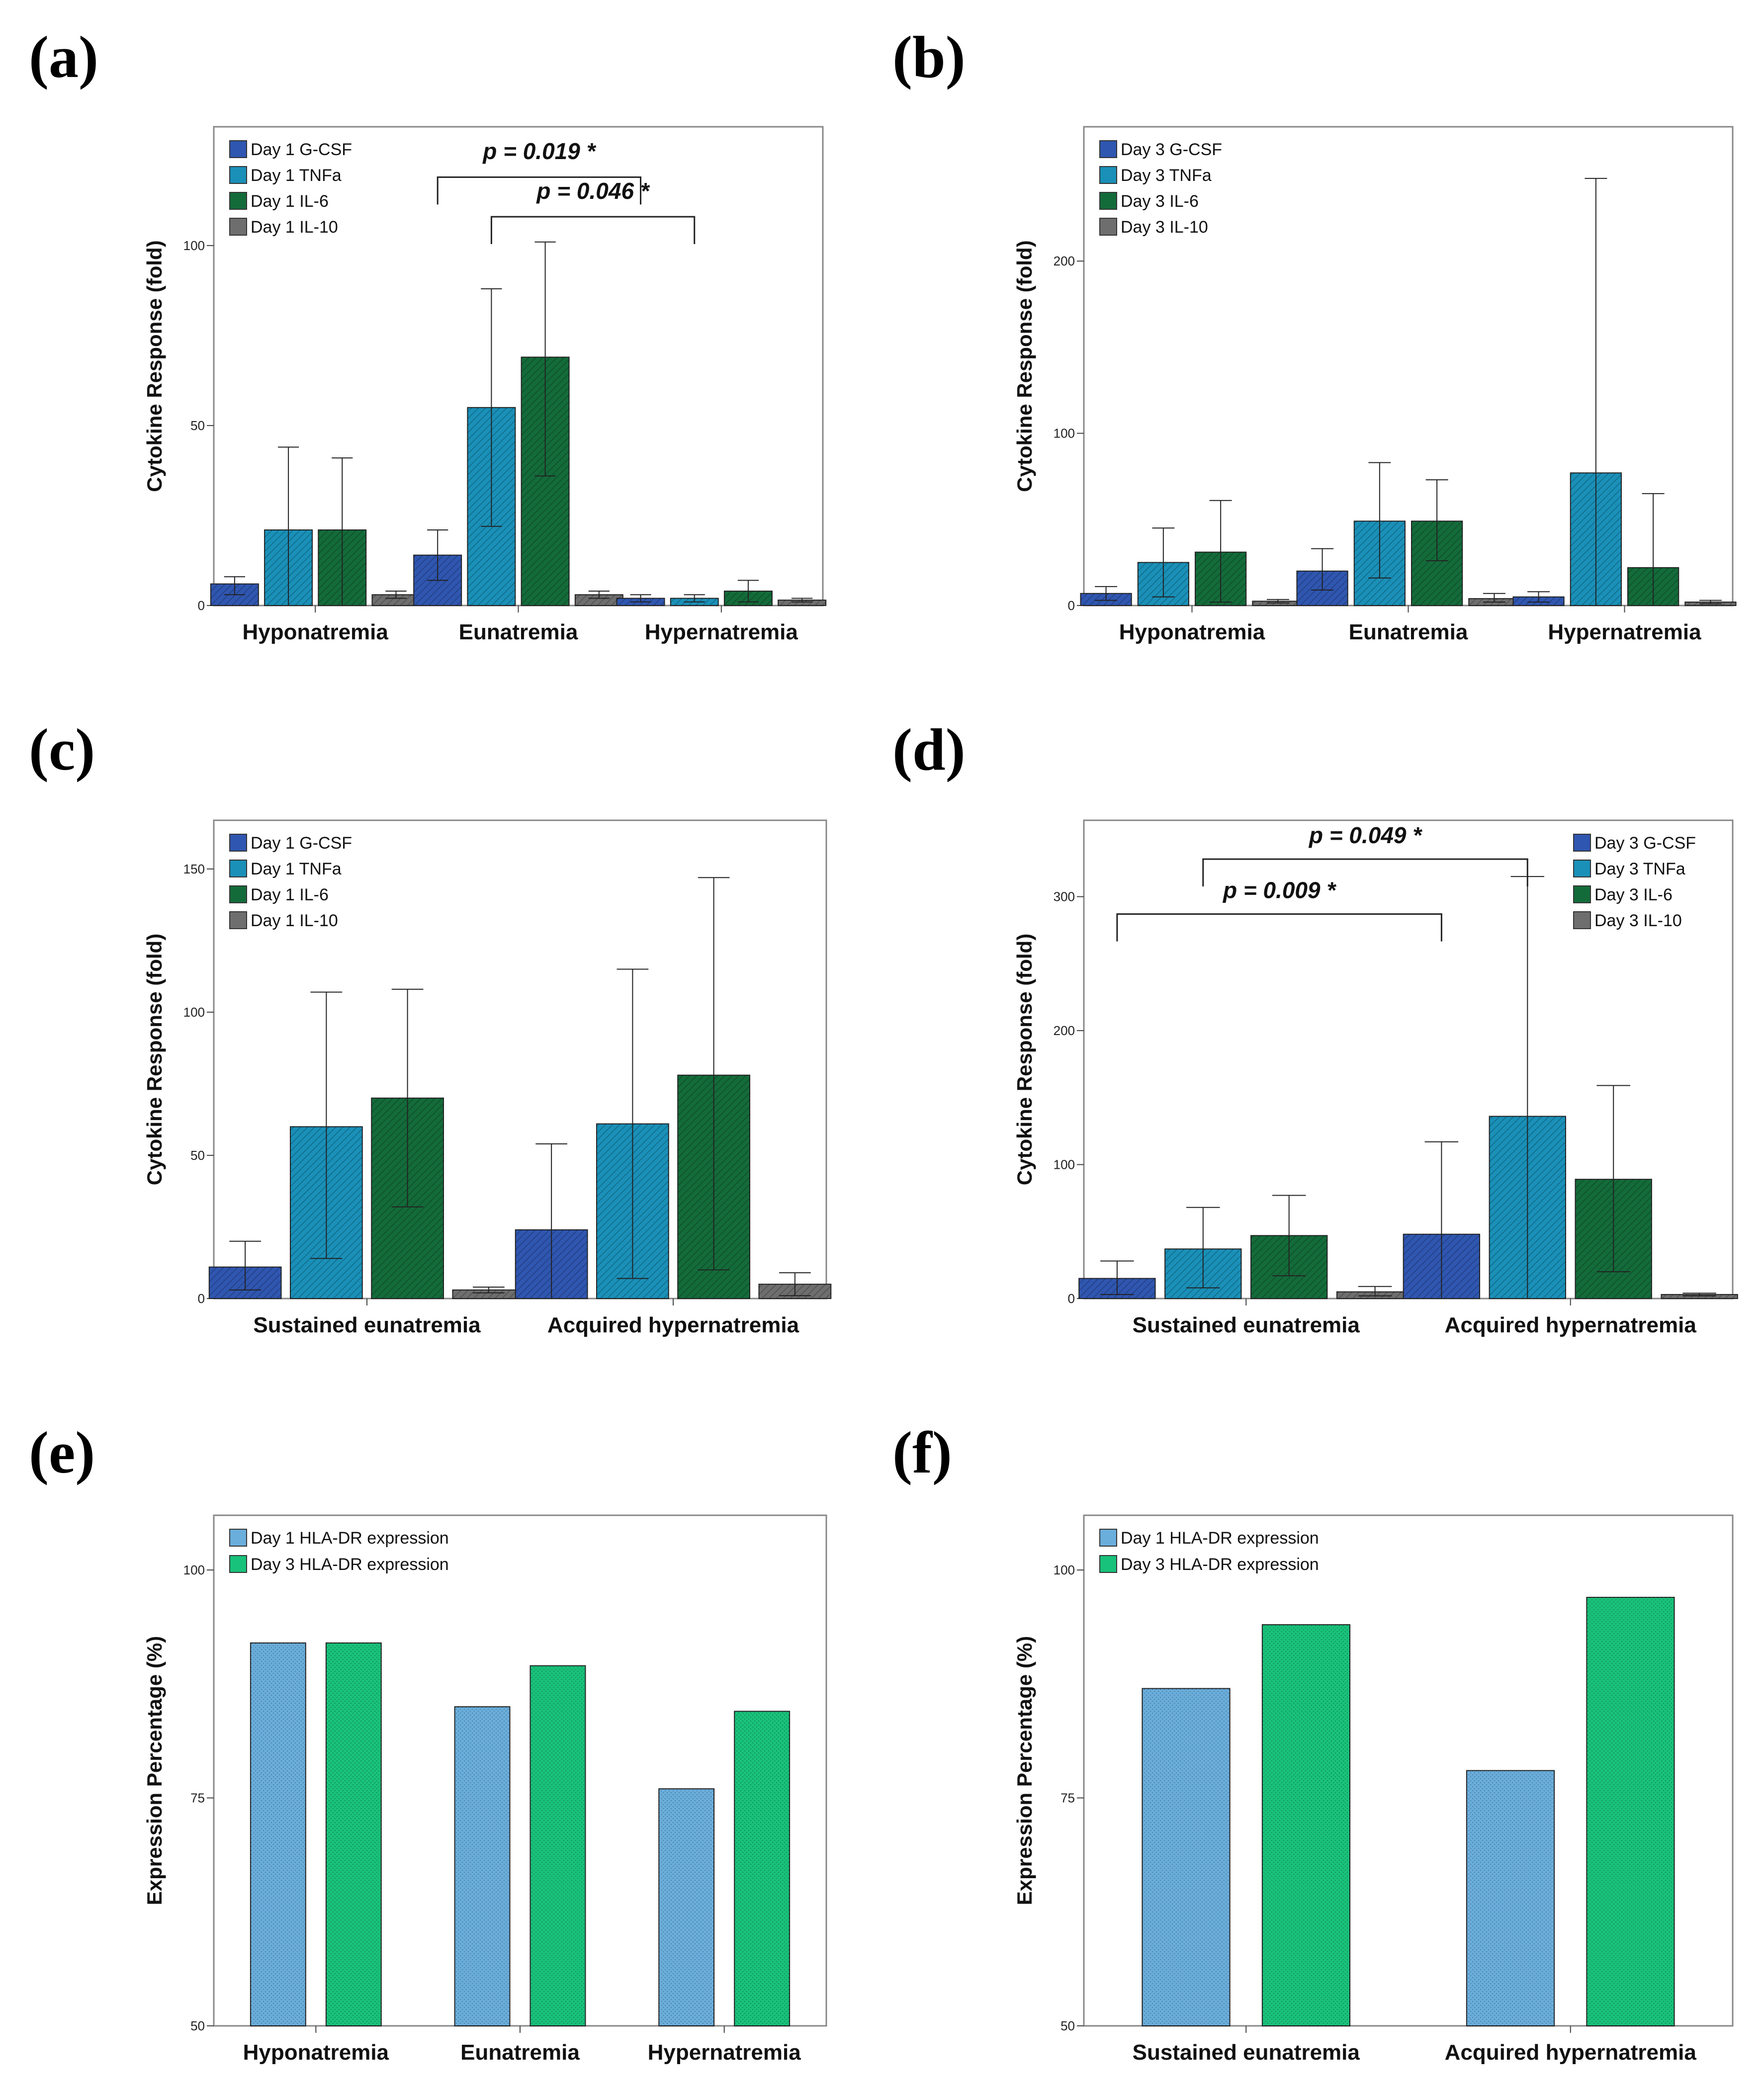  What do you see at coordinates (929, 749) in the screenshot?
I see `panel-d-label: (d)` at bounding box center [929, 749].